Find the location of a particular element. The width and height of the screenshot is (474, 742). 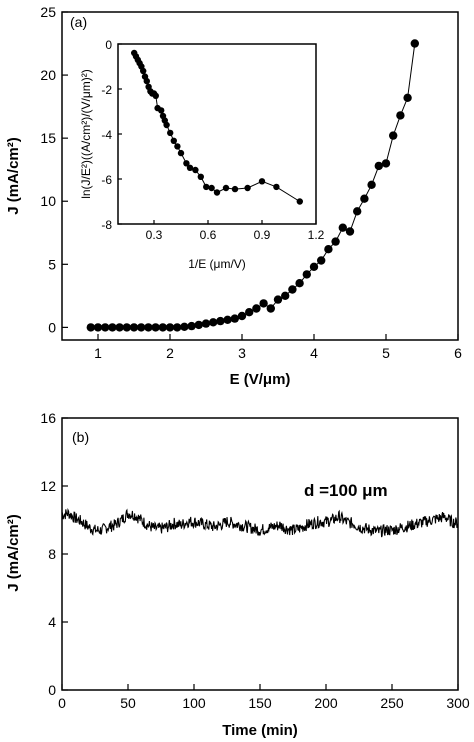

panel-b-x-tick-label: 200 is located at coordinates (326, 703).